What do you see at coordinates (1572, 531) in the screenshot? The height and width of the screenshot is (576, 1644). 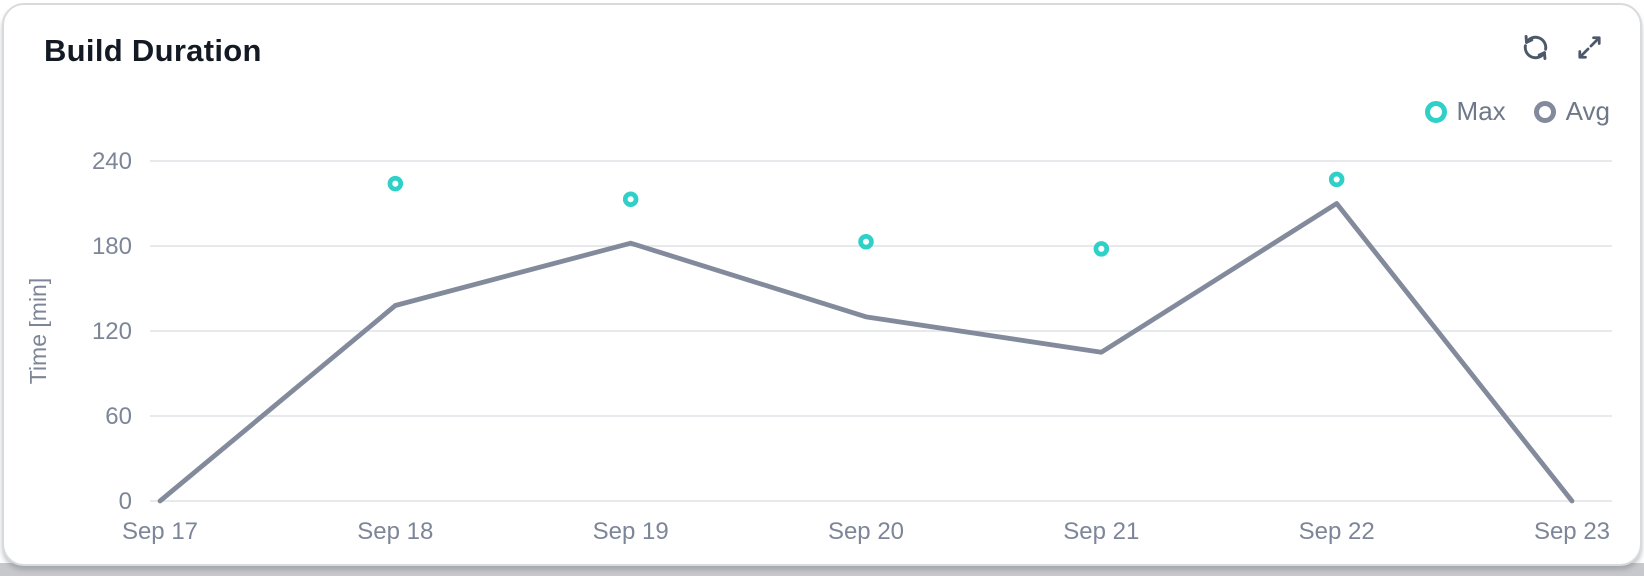 I see `x-tick-label: Sep 23` at bounding box center [1572, 531].